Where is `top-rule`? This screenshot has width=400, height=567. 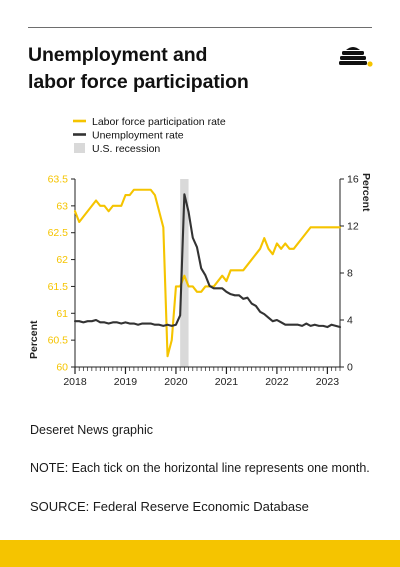
top-rule is located at coordinates (200, 27).